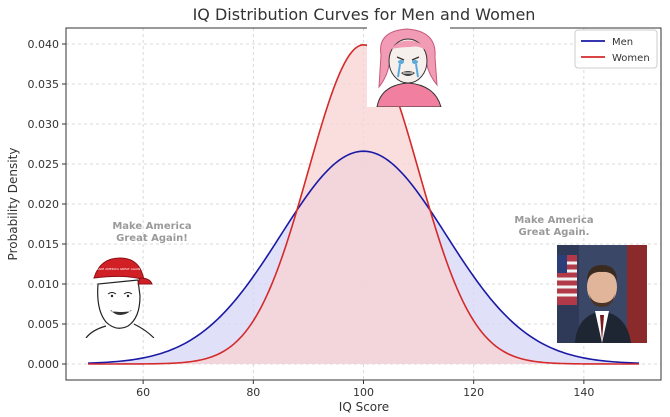  I want to click on y-tick-label: 0.005, so click(44, 324).